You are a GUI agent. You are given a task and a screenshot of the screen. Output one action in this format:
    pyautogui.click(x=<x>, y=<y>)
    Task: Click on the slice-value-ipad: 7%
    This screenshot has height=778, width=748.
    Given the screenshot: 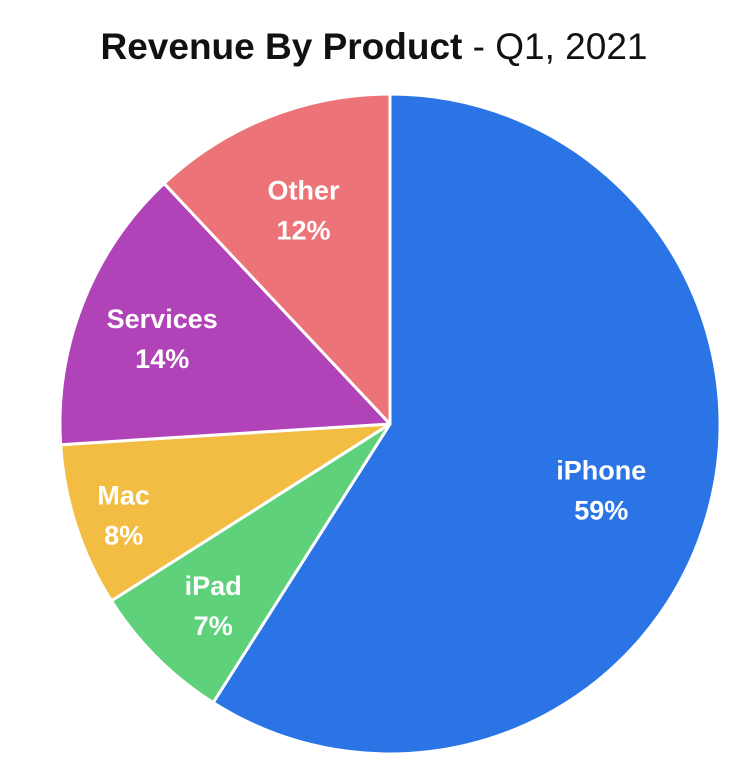 What is the action you would take?
    pyautogui.click(x=213, y=626)
    